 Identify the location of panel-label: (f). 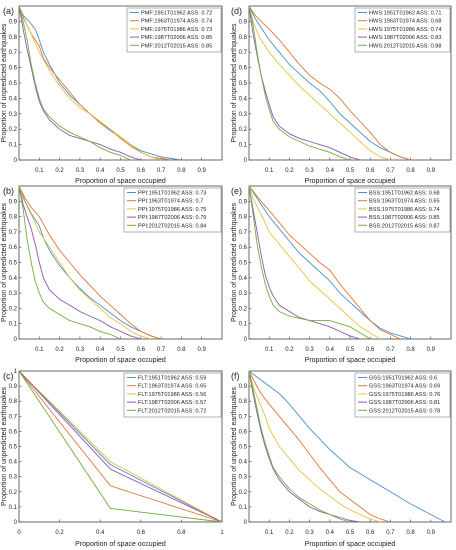
(235, 376).